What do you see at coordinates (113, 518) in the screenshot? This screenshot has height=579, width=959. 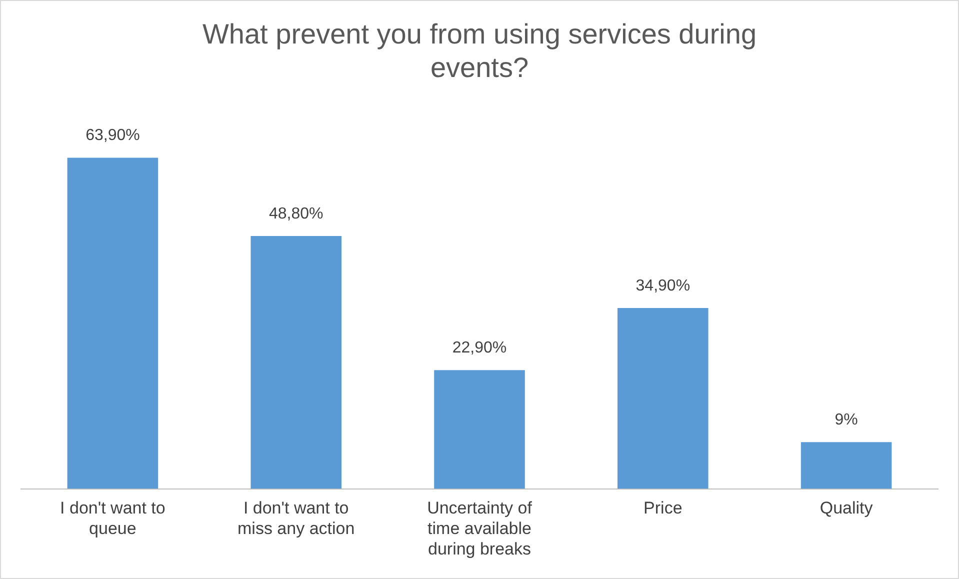 I see `x-tick-label: I don't want to queue` at bounding box center [113, 518].